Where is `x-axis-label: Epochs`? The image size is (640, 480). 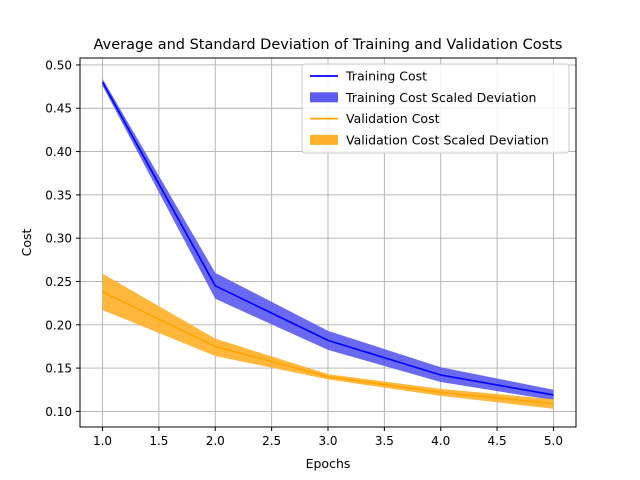
x-axis-label: Epochs is located at coordinates (328, 463).